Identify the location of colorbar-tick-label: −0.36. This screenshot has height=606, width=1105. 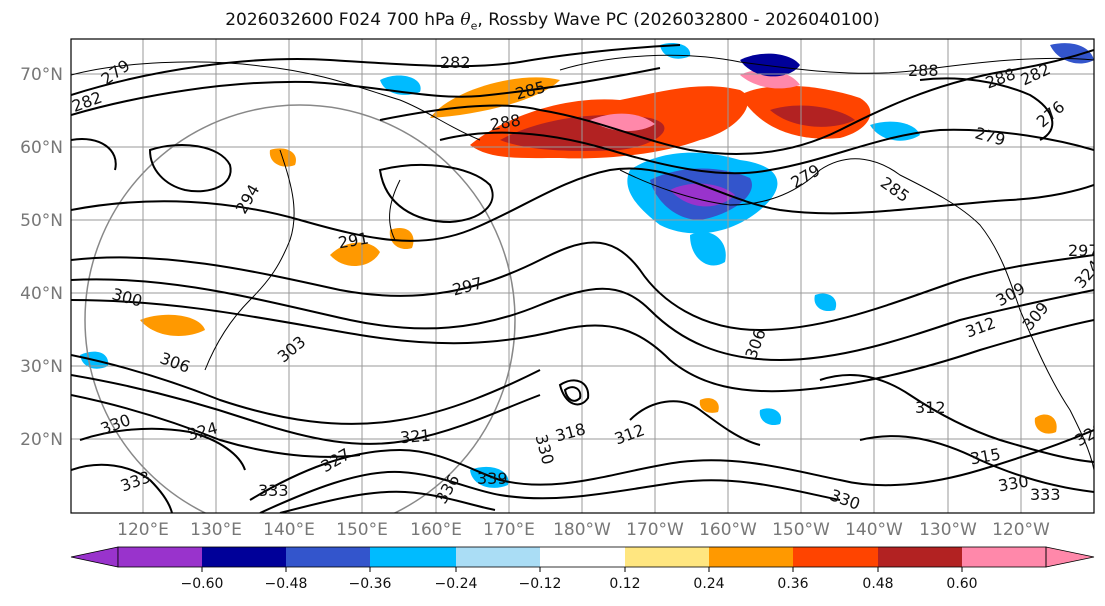
(370, 584).